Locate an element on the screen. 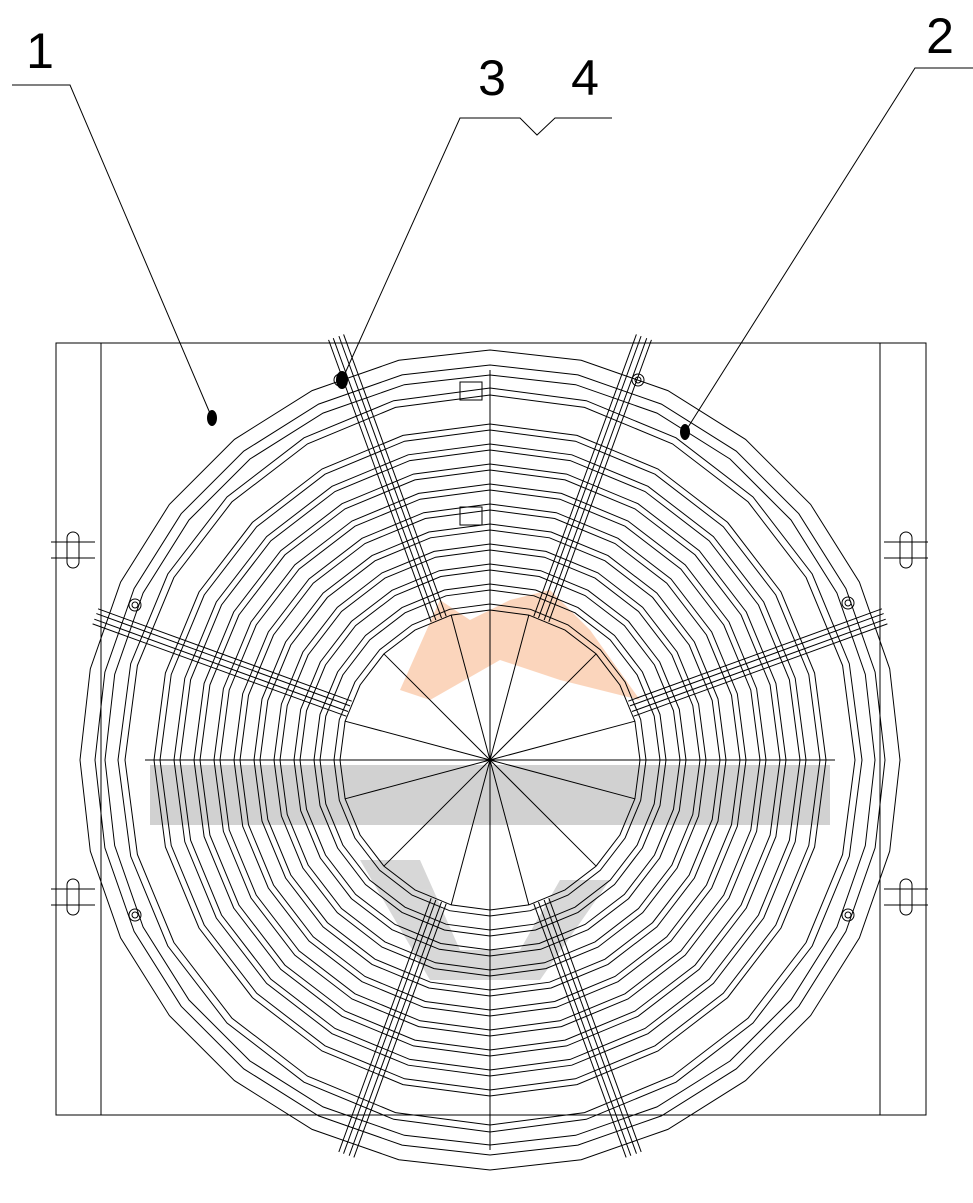  callout-label: 1 is located at coordinates (40, 51).